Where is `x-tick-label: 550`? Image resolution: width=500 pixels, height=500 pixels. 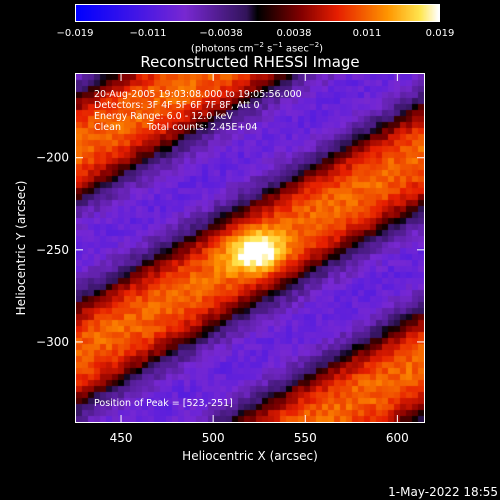
x-tick-label: 550 is located at coordinates (305, 438).